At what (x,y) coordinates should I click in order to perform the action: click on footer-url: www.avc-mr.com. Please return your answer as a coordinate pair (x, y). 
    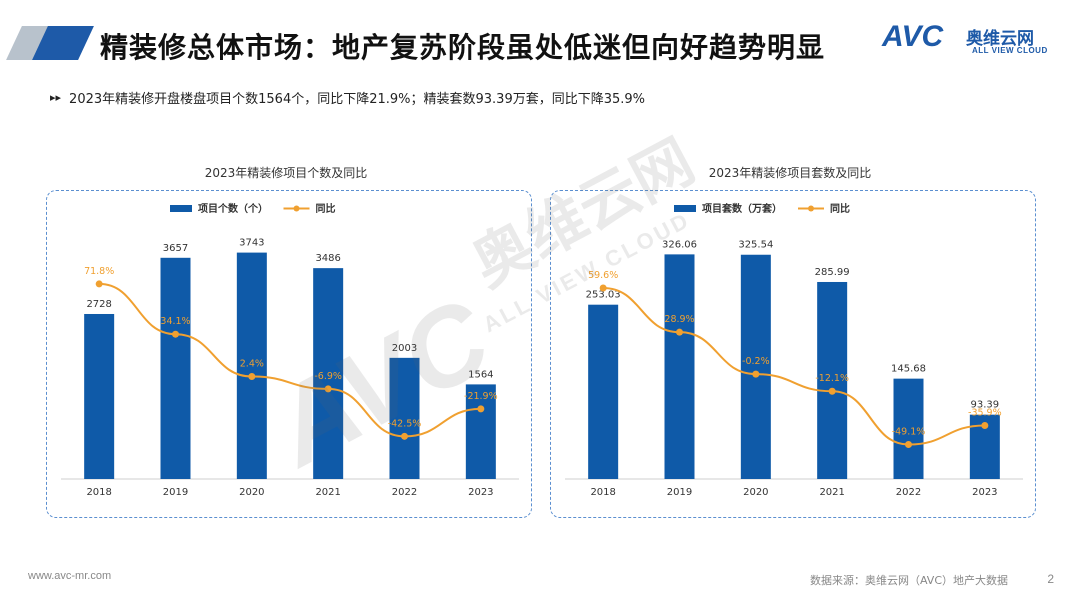
    Looking at the image, I should click on (70, 576).